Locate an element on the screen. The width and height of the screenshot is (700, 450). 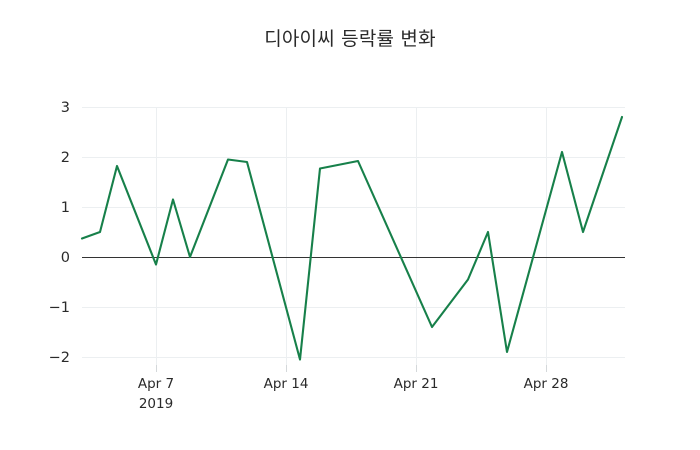
y-tick-label: 2 is located at coordinates (65, 158).